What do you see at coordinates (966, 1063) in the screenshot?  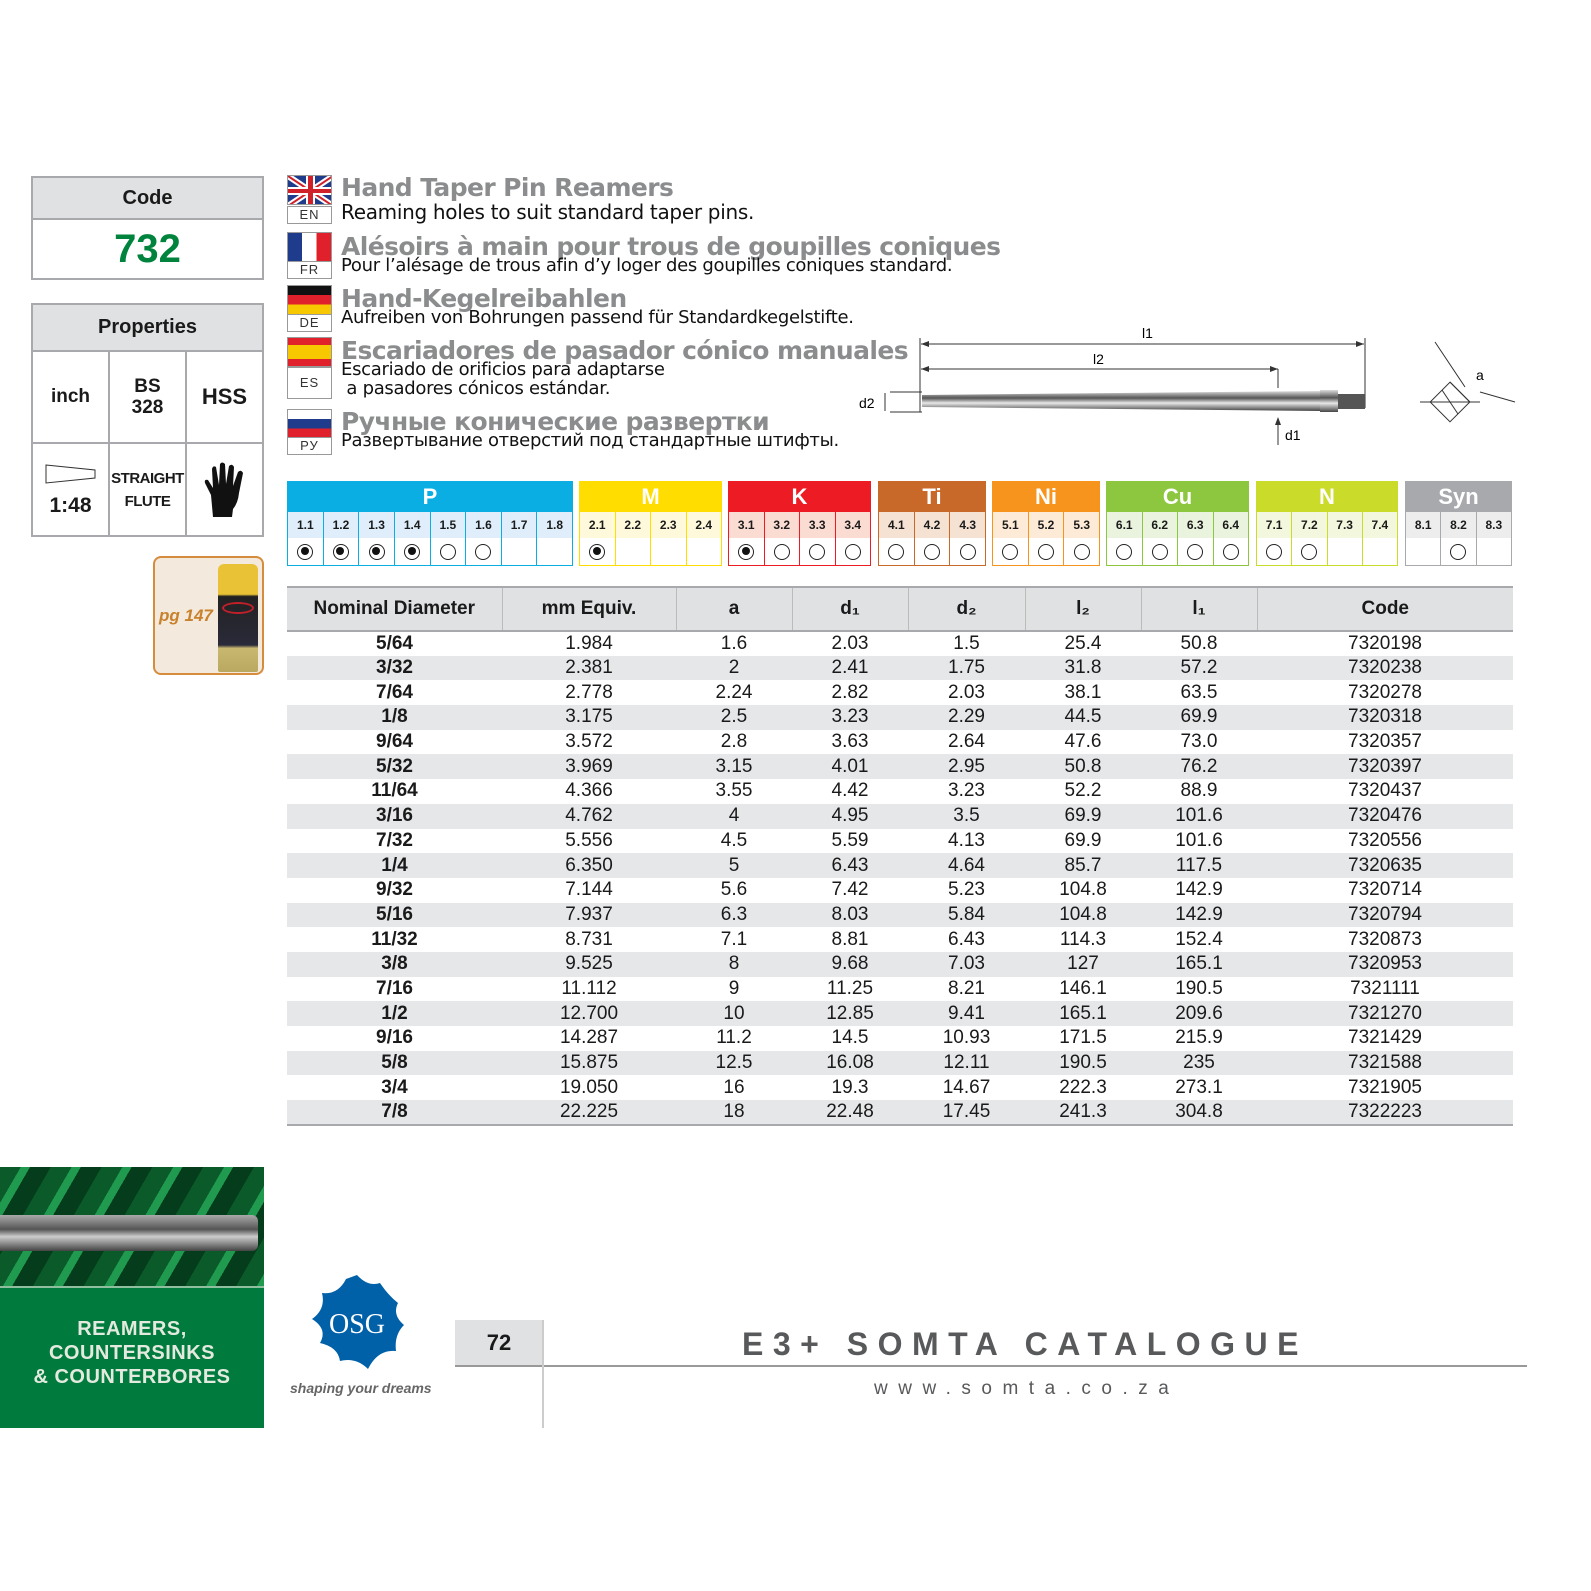 I see `table-cell: 12.11` at bounding box center [966, 1063].